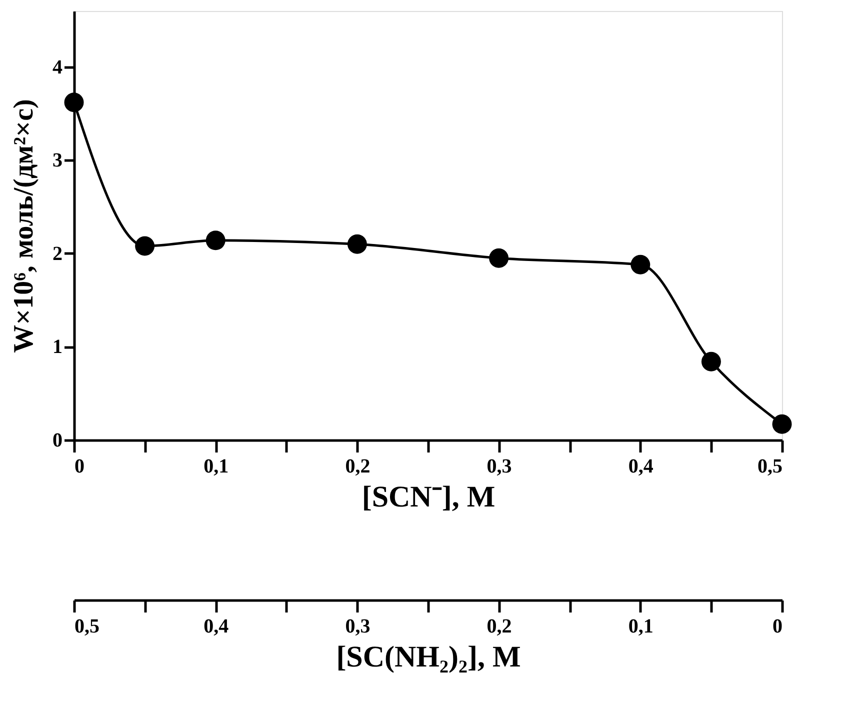  Describe the element at coordinates (216, 627) in the screenshot. I see `x2-tick-label: 0,4` at that location.